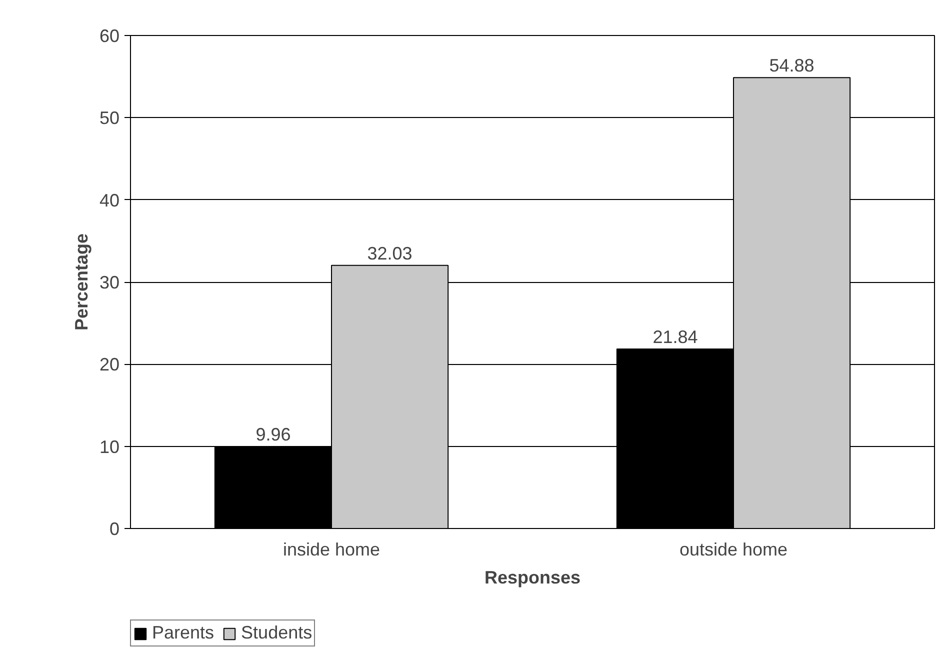  Describe the element at coordinates (331, 550) in the screenshot. I see `x-tick-label: inside home` at that location.